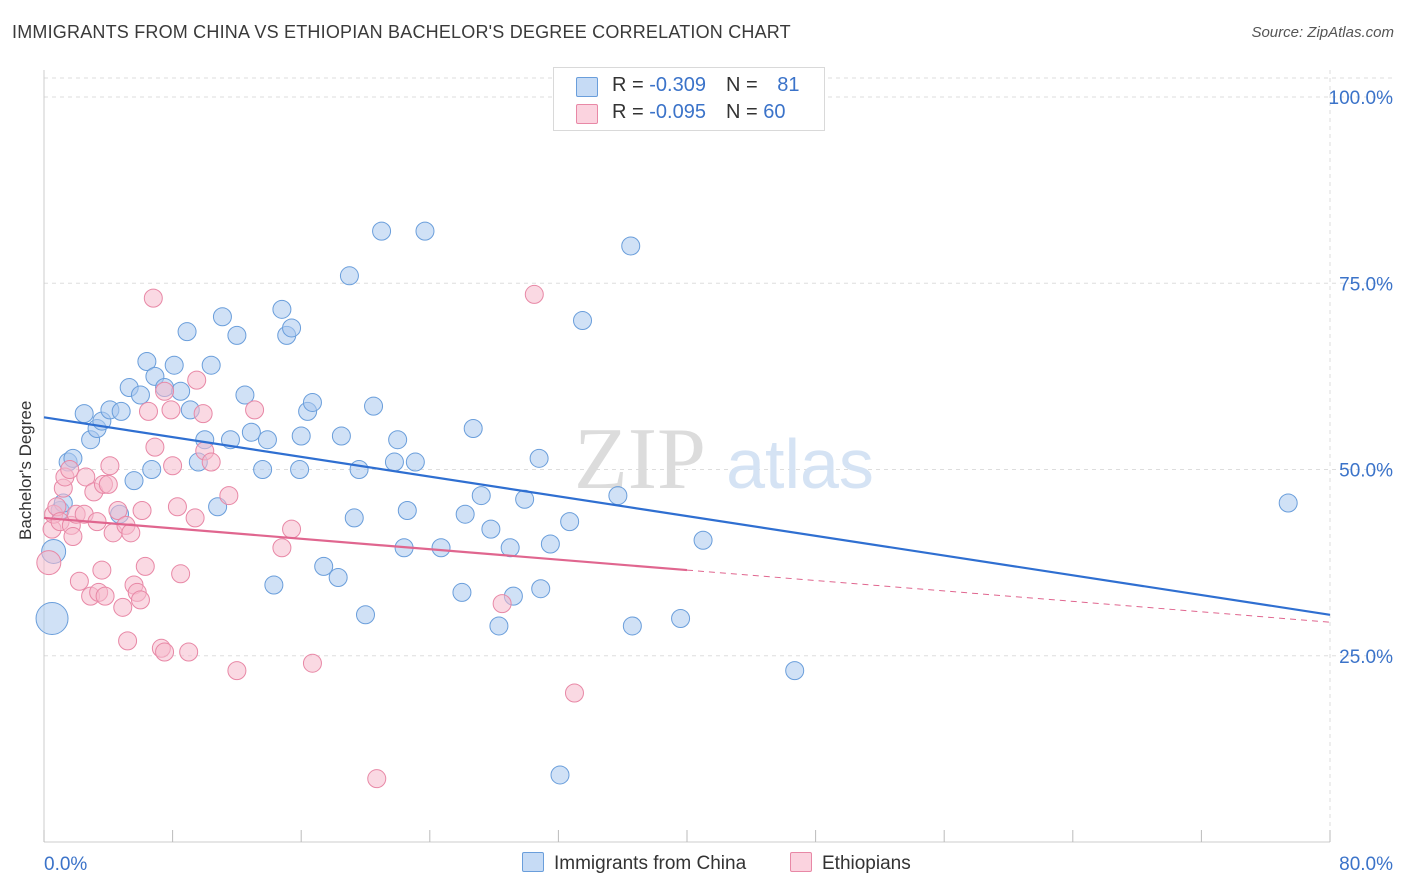 The image size is (1406, 892). What do you see at coordinates (677, 85) in the screenshot?
I see `china-r-value: -0.309` at bounding box center [677, 85].